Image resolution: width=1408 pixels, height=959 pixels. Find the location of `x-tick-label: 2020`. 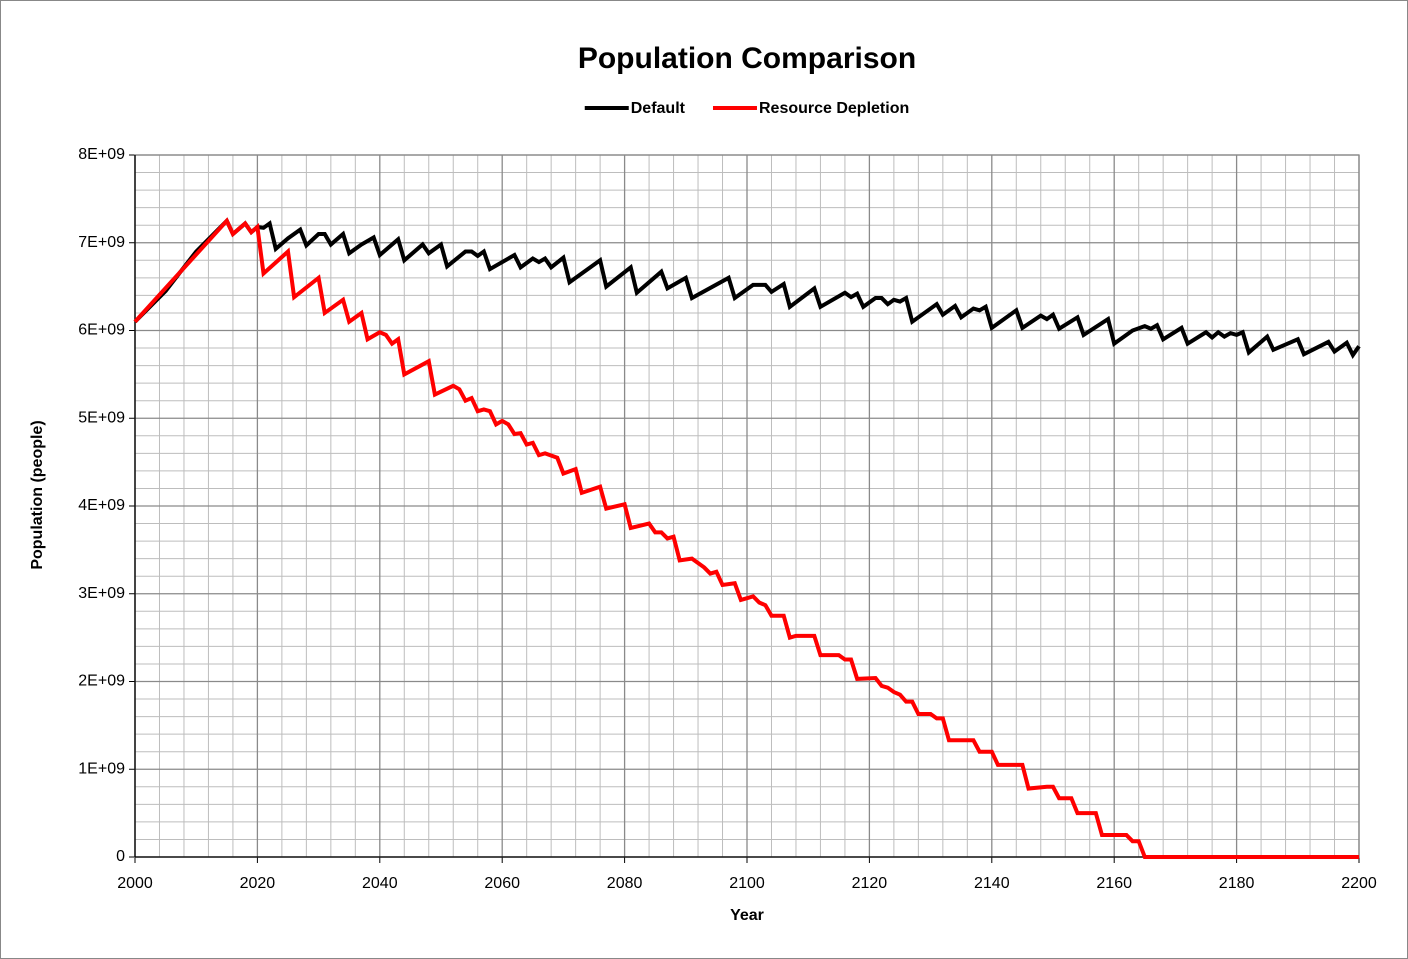

x-tick-label: 2020 is located at coordinates (258, 883).